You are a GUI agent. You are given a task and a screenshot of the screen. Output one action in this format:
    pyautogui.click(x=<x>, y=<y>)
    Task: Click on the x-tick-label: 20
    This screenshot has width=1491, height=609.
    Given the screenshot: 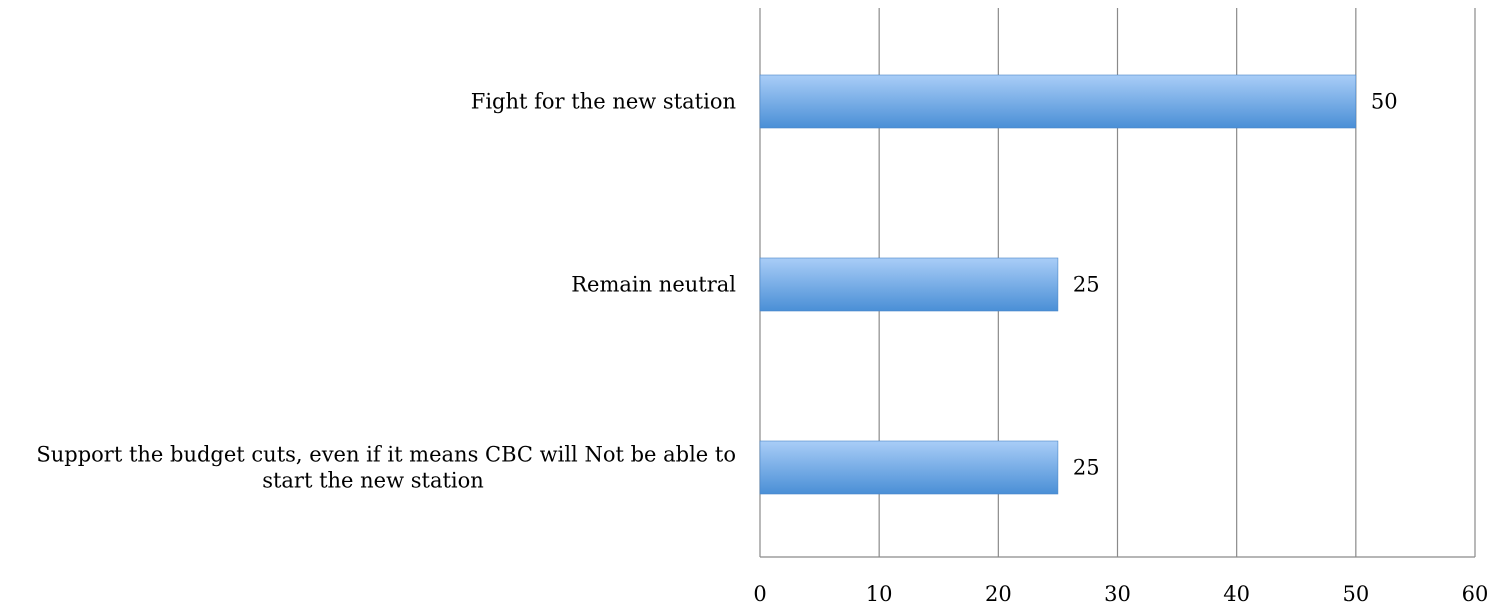 What is the action you would take?
    pyautogui.click(x=998, y=594)
    